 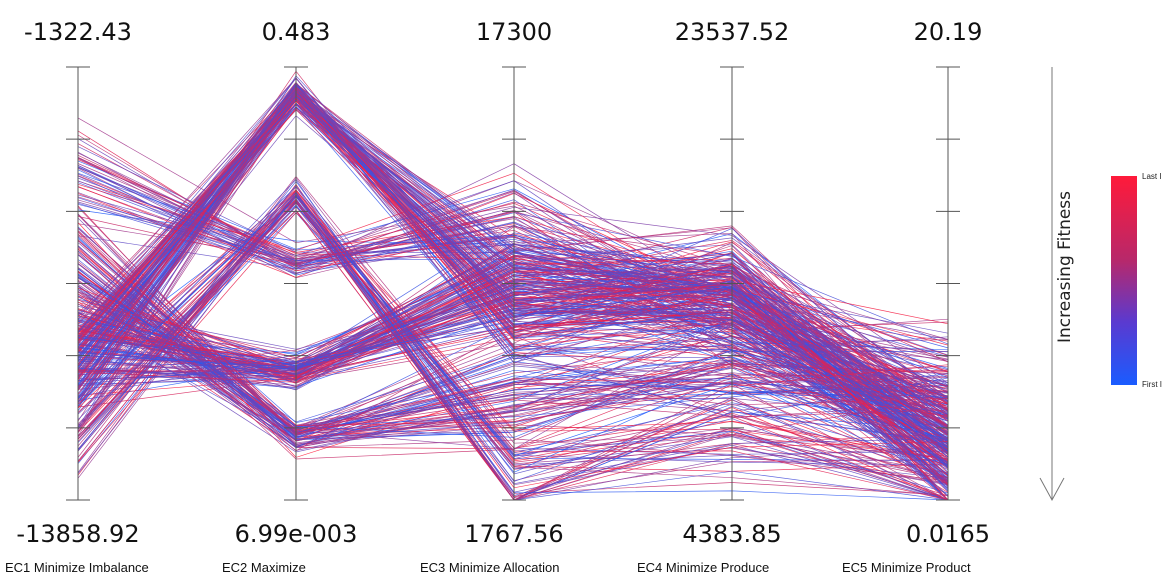 What do you see at coordinates (703, 567) in the screenshot?
I see `axis-name: EC4 Minimize Produce` at bounding box center [703, 567].